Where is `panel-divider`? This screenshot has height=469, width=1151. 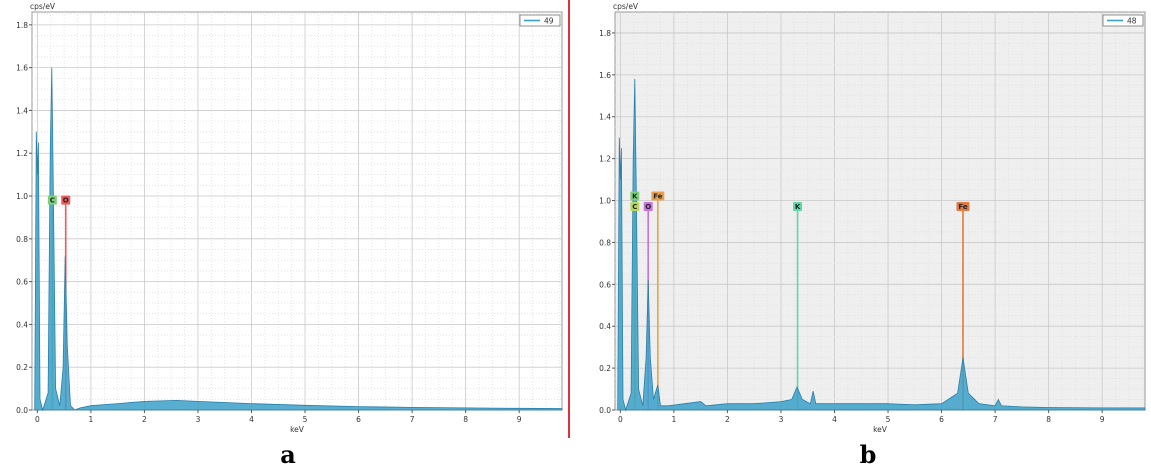
panel-divider is located at coordinates (569, 219).